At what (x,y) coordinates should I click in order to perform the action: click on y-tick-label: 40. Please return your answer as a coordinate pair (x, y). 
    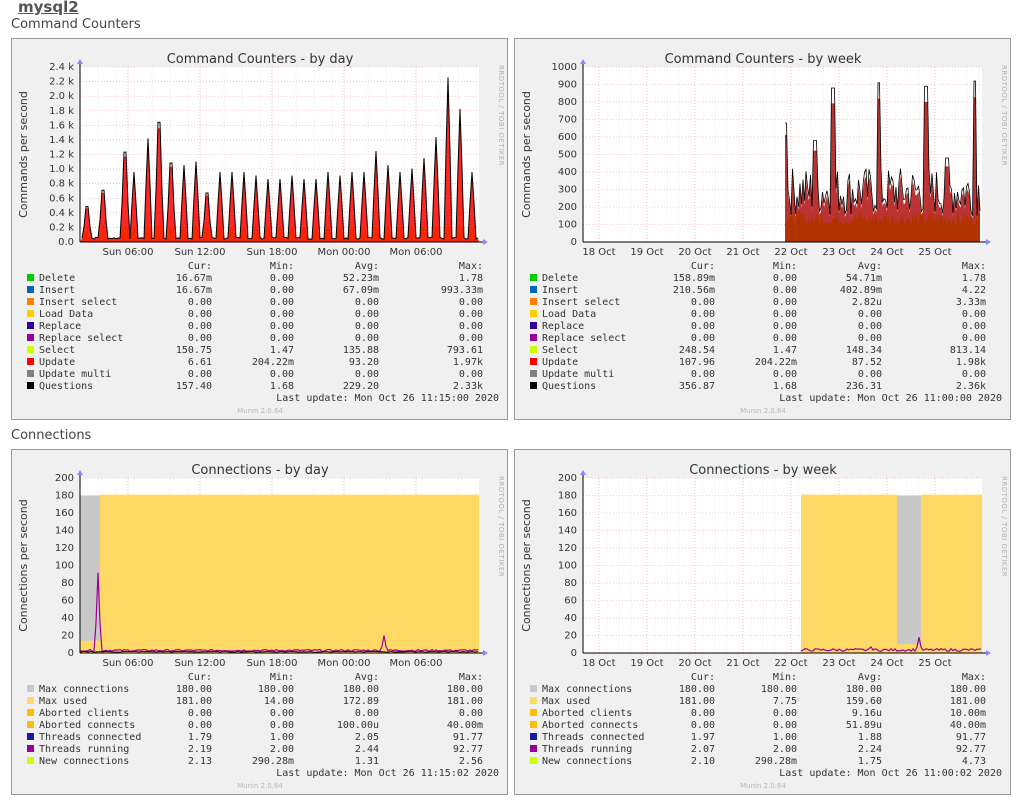
    Looking at the image, I should click on (67, 618).